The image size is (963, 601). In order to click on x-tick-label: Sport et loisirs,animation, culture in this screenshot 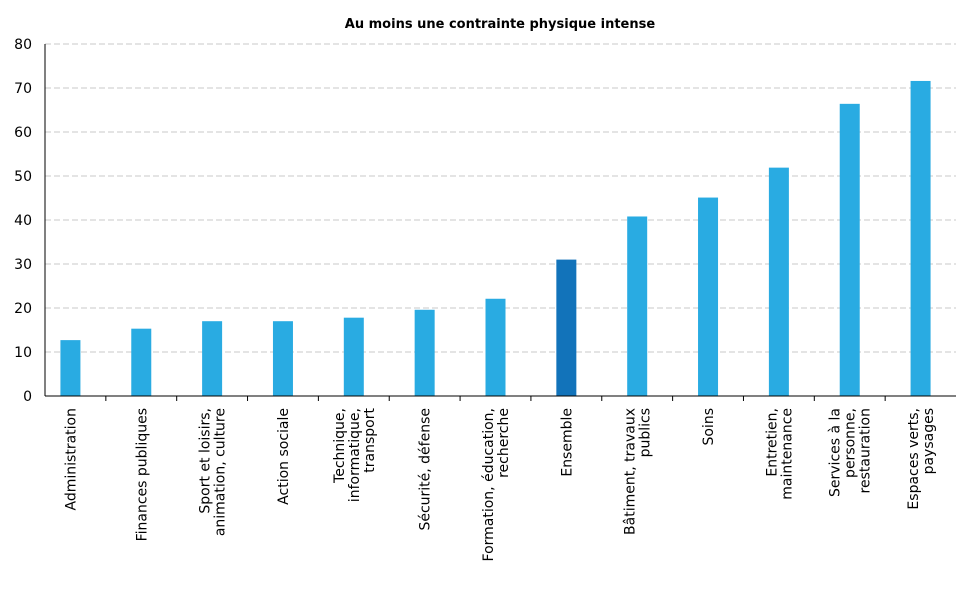, I will do `click(213, 472)`.